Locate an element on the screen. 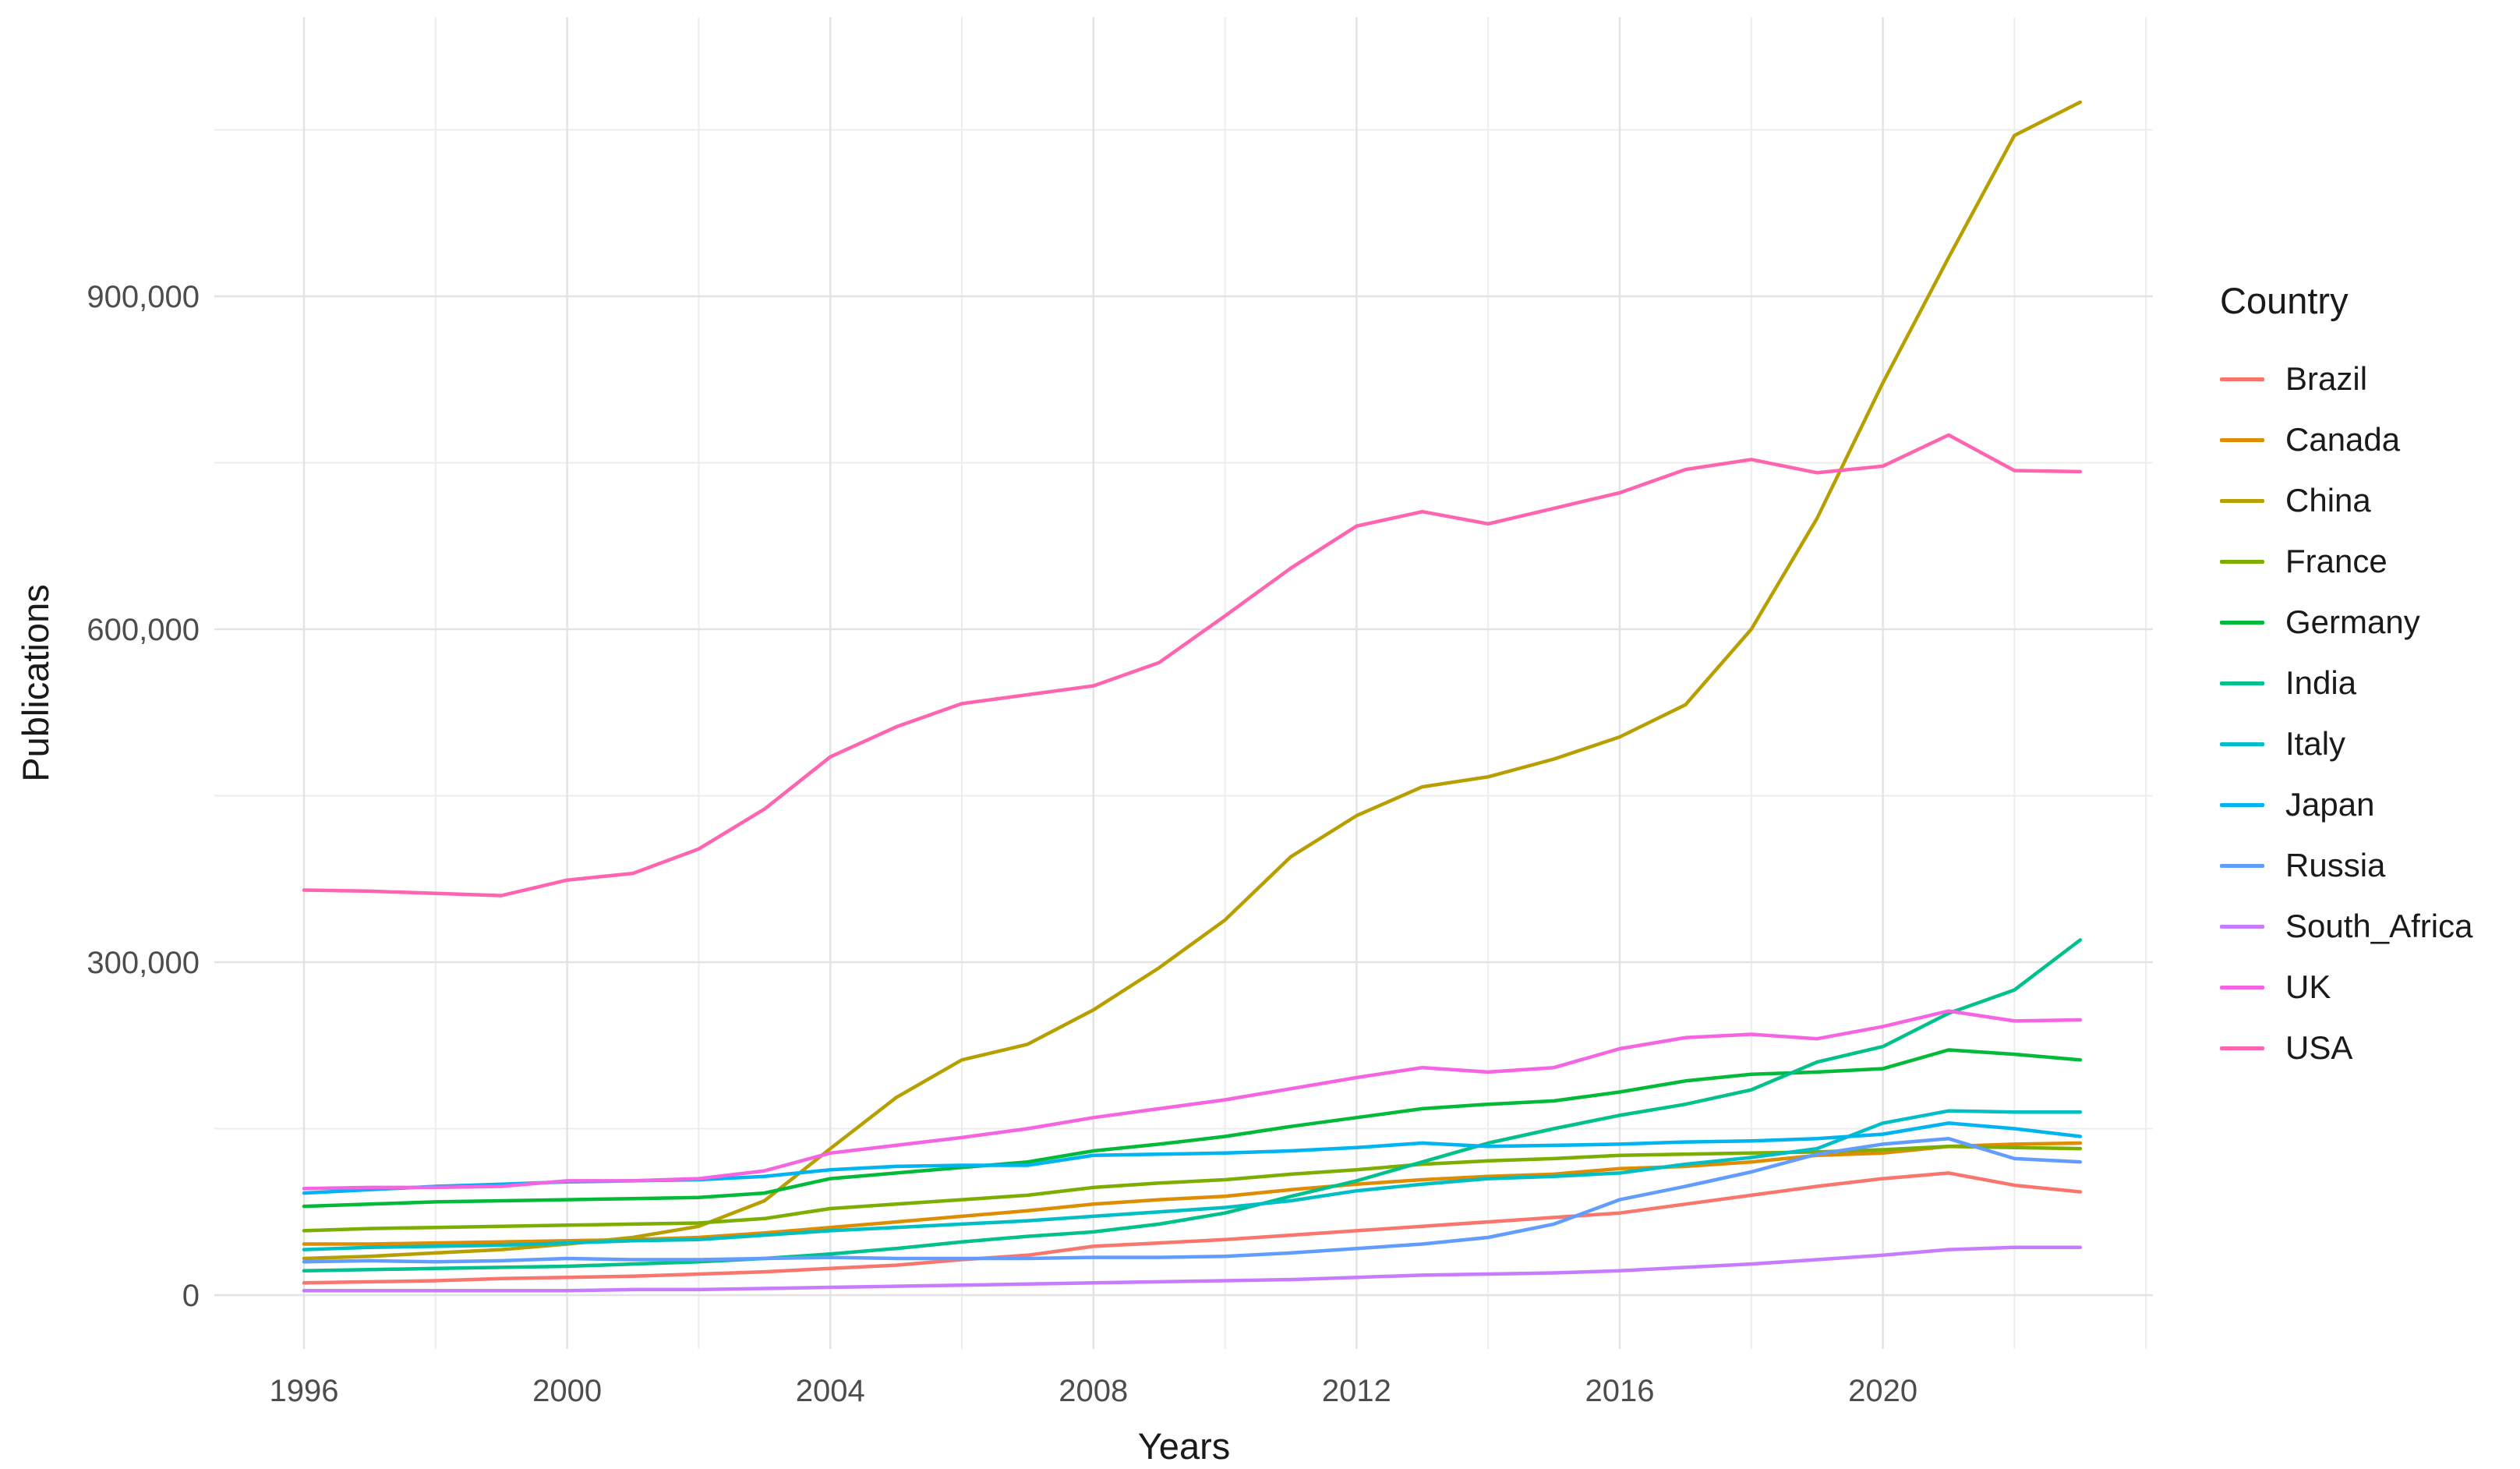 This screenshot has width=2520, height=1469. x-axis-title: Years is located at coordinates (1184, 1446).